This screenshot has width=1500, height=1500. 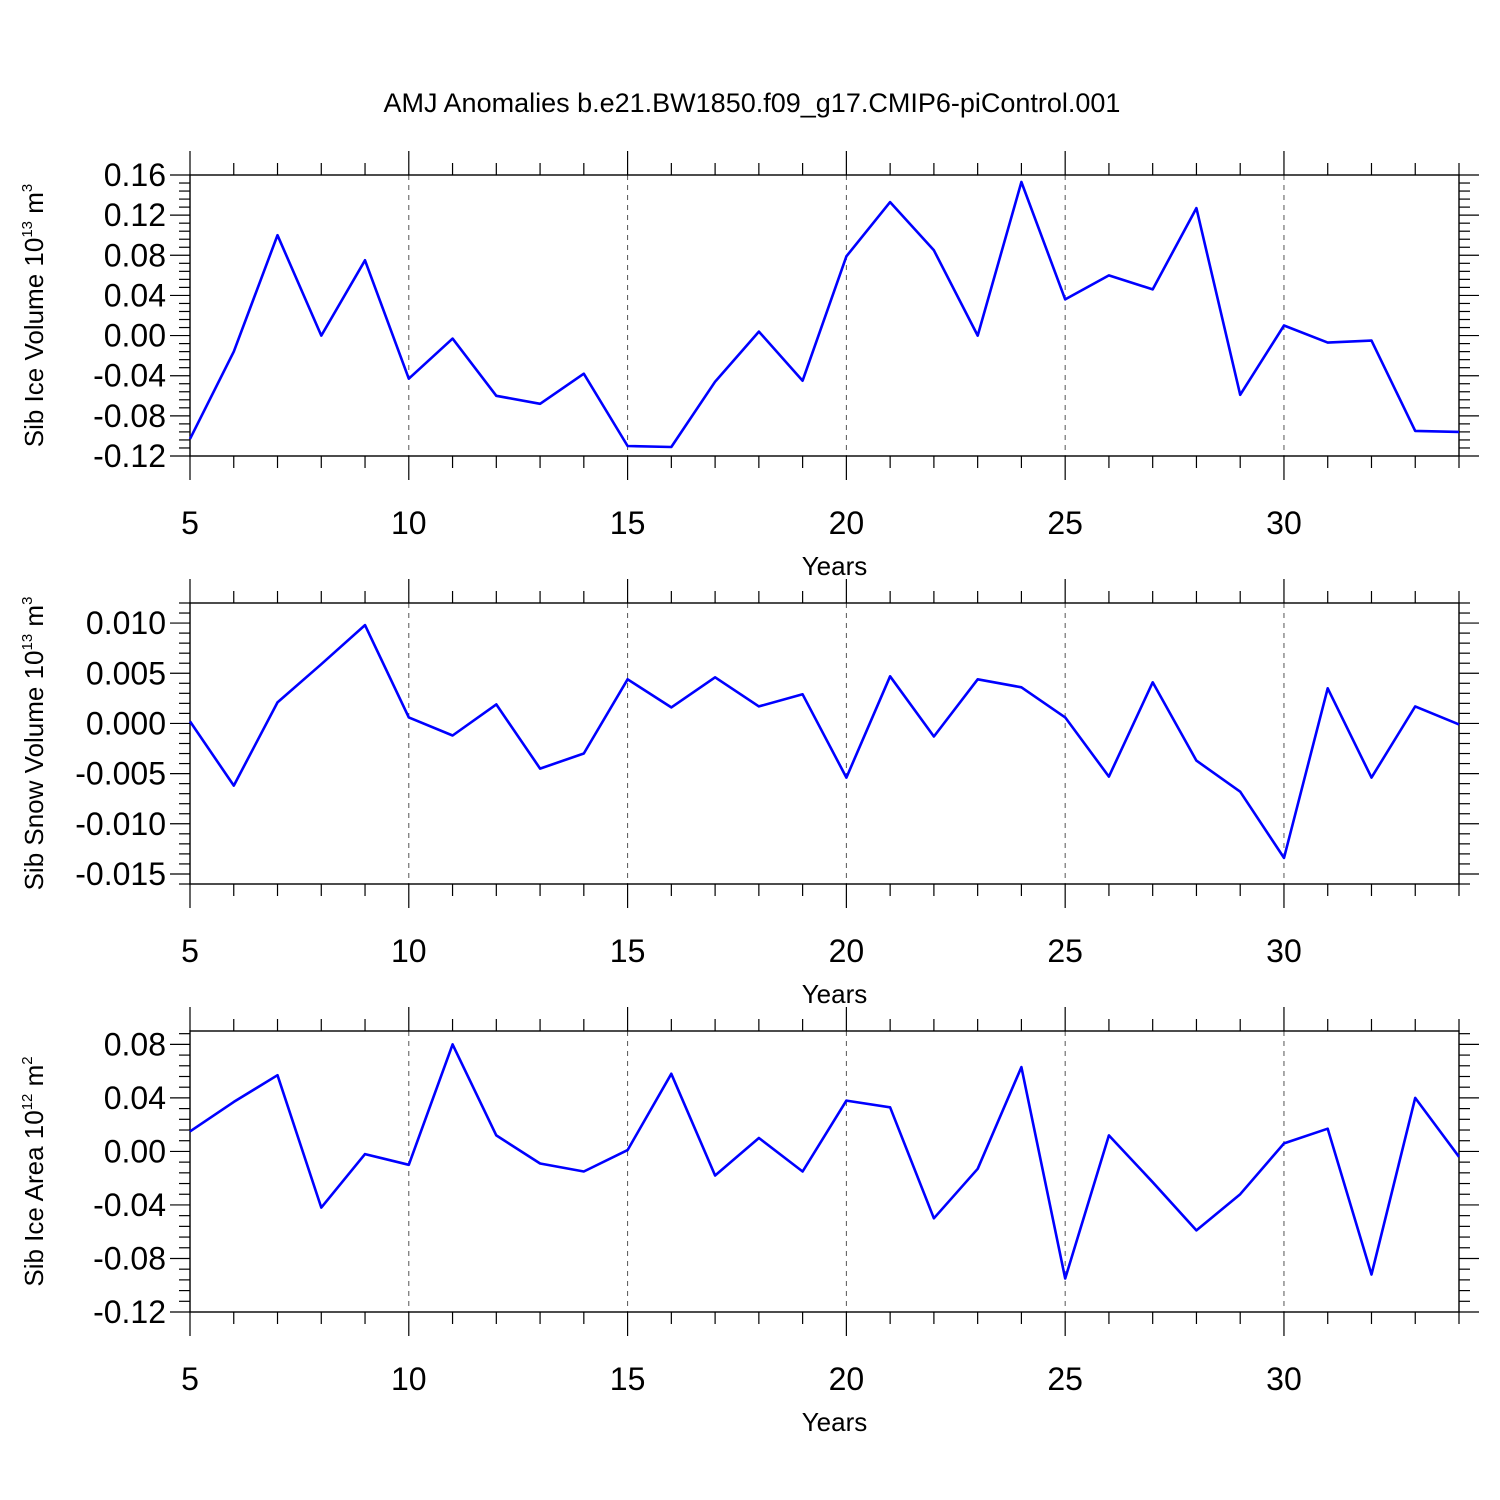 I want to click on y-tick-label: 0.010, so click(x=126, y=623).